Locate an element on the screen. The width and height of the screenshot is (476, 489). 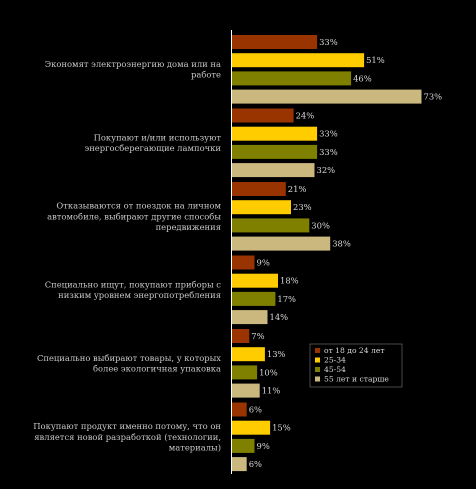
data-label: 23% is located at coordinates (302, 207).